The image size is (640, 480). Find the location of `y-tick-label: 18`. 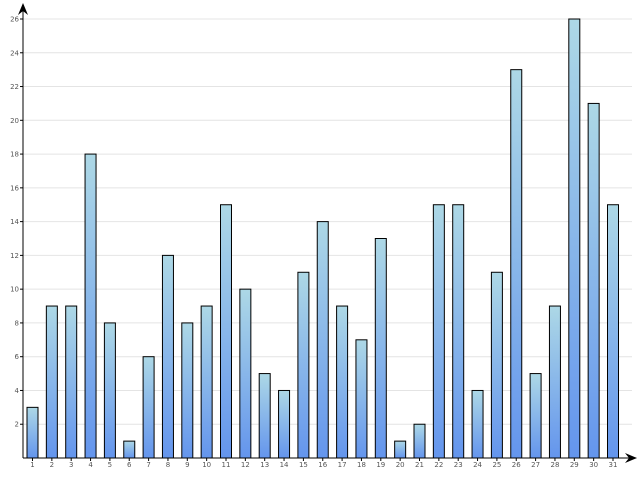

y-tick-label: 18 is located at coordinates (14, 155).